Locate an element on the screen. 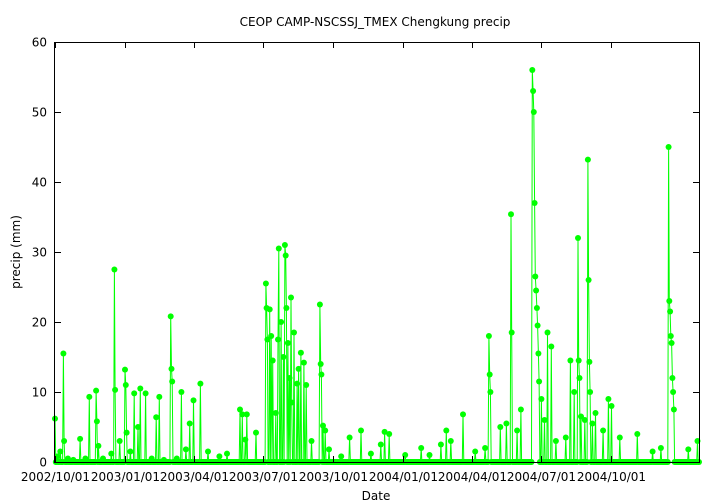 Image resolution: width=720 pixels, height=504 pixels. y-tick-label: 60 is located at coordinates (39, 43).